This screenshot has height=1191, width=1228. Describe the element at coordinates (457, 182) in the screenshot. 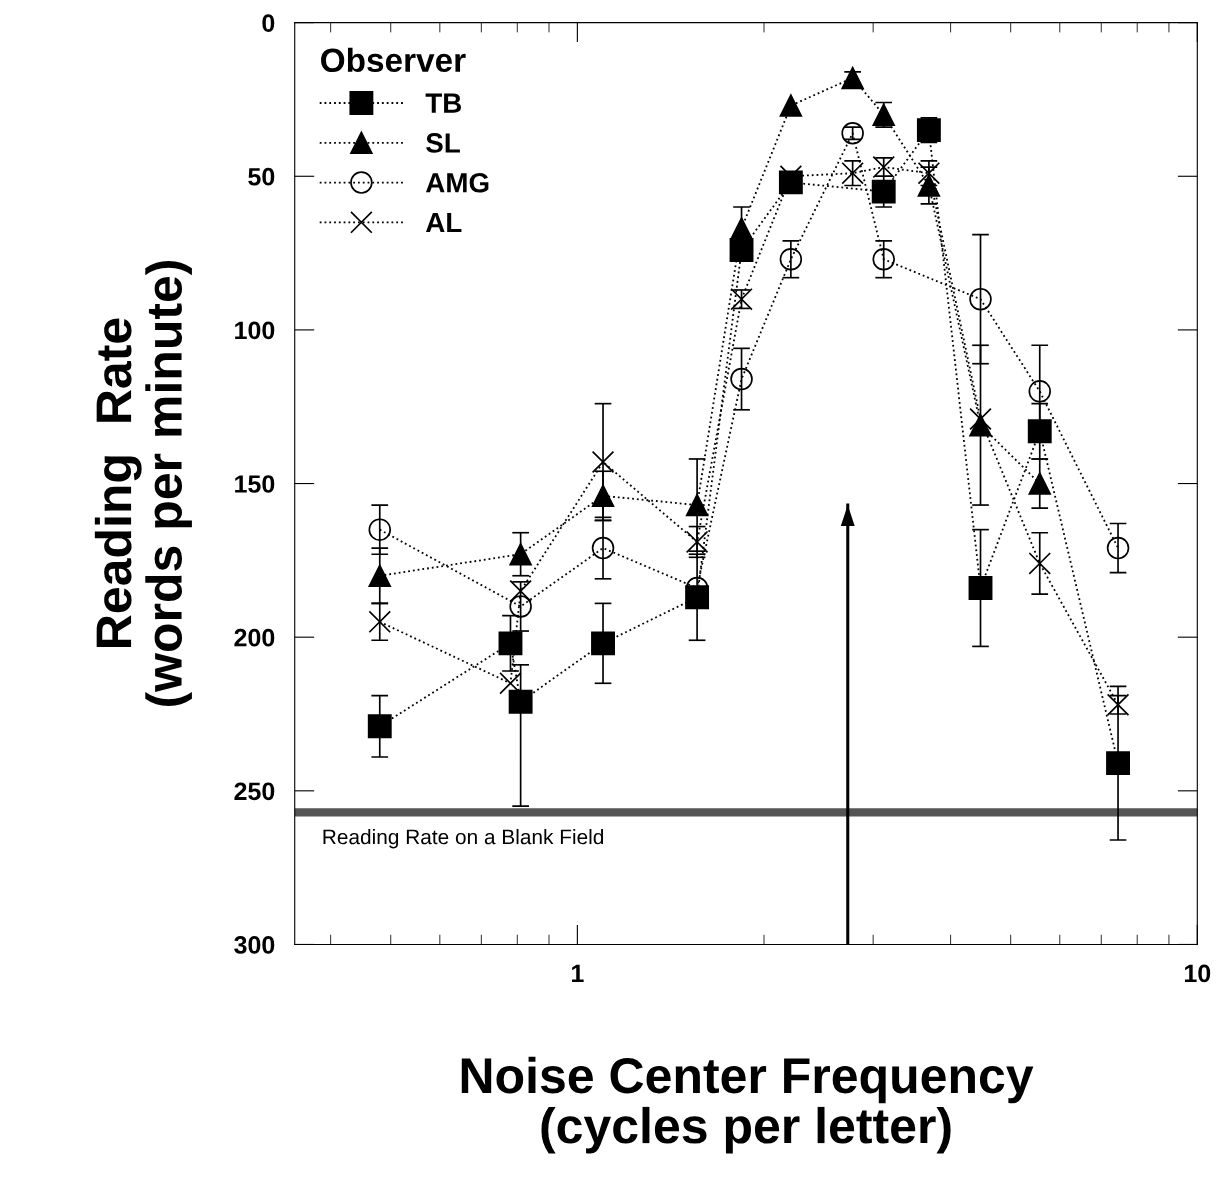

I see `legend-label: AMG` at that location.